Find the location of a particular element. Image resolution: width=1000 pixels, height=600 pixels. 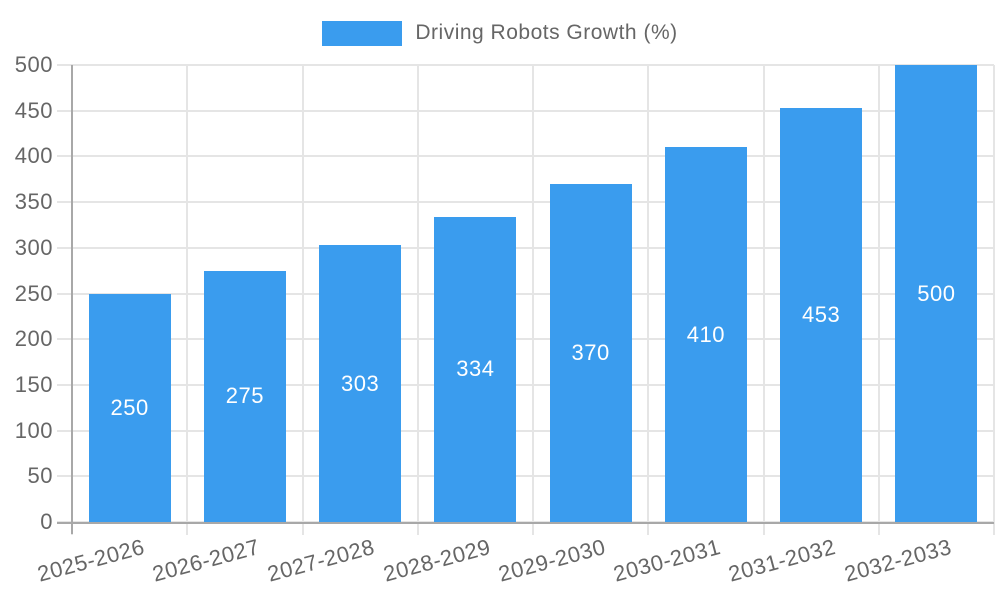

y-axis-tick-label: 500 is located at coordinates (33, 64).